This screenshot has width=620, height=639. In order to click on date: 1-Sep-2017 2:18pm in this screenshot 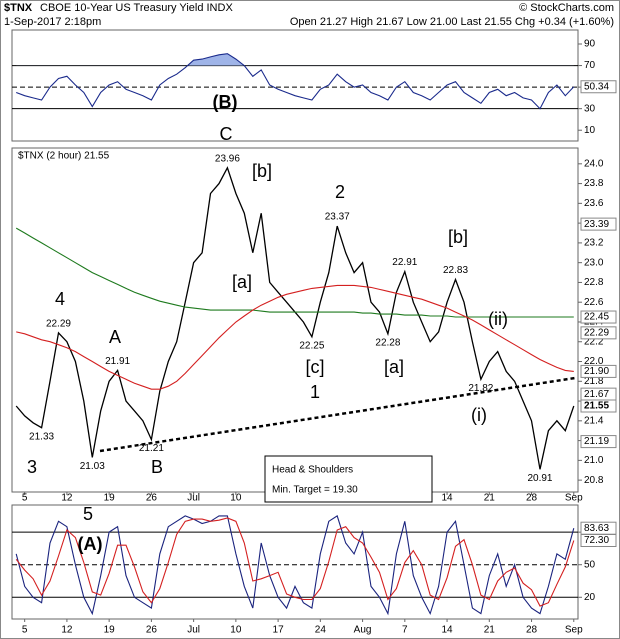, I will do `click(52, 22)`.